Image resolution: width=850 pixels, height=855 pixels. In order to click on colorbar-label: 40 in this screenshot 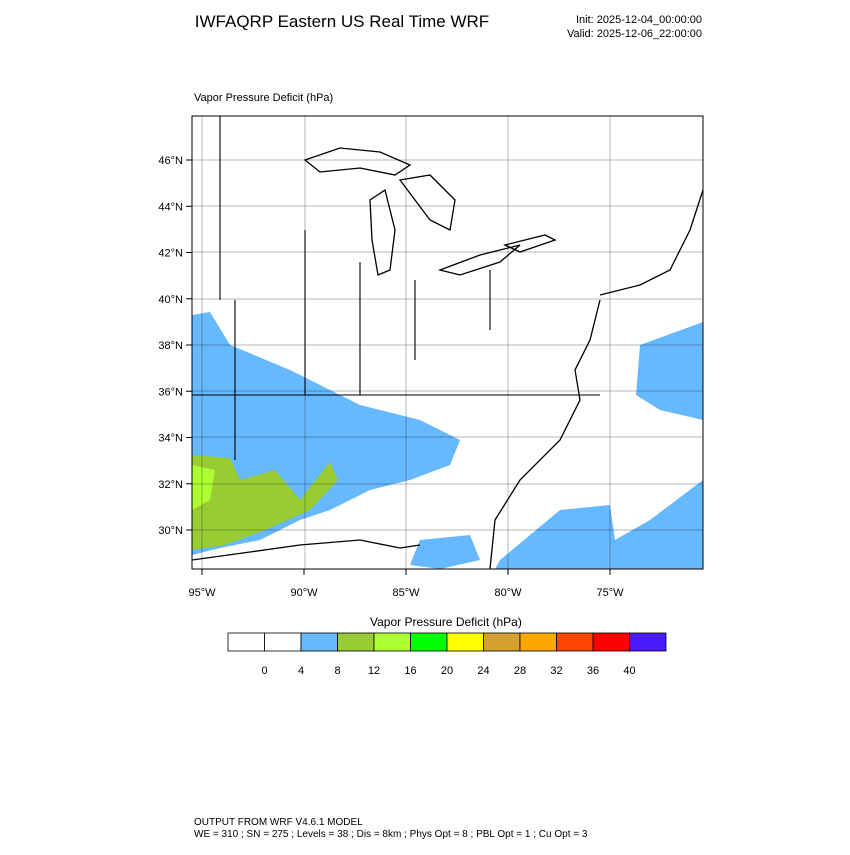, I will do `click(629, 671)`.